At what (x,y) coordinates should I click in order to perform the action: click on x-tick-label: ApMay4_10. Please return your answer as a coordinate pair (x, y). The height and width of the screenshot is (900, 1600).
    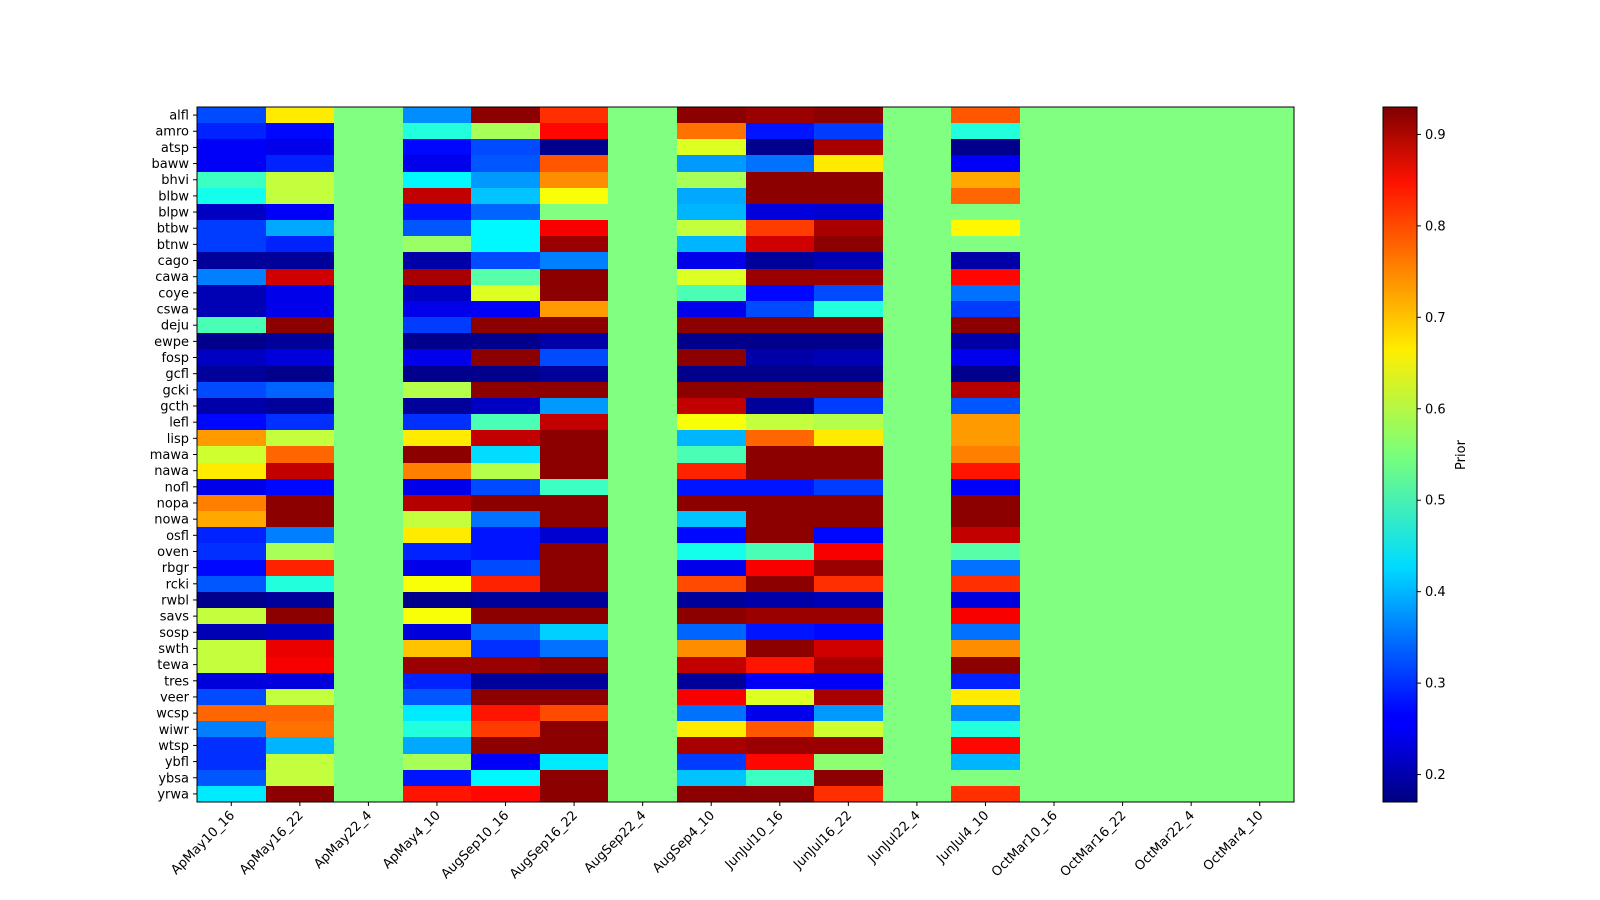
    Looking at the image, I should click on (412, 840).